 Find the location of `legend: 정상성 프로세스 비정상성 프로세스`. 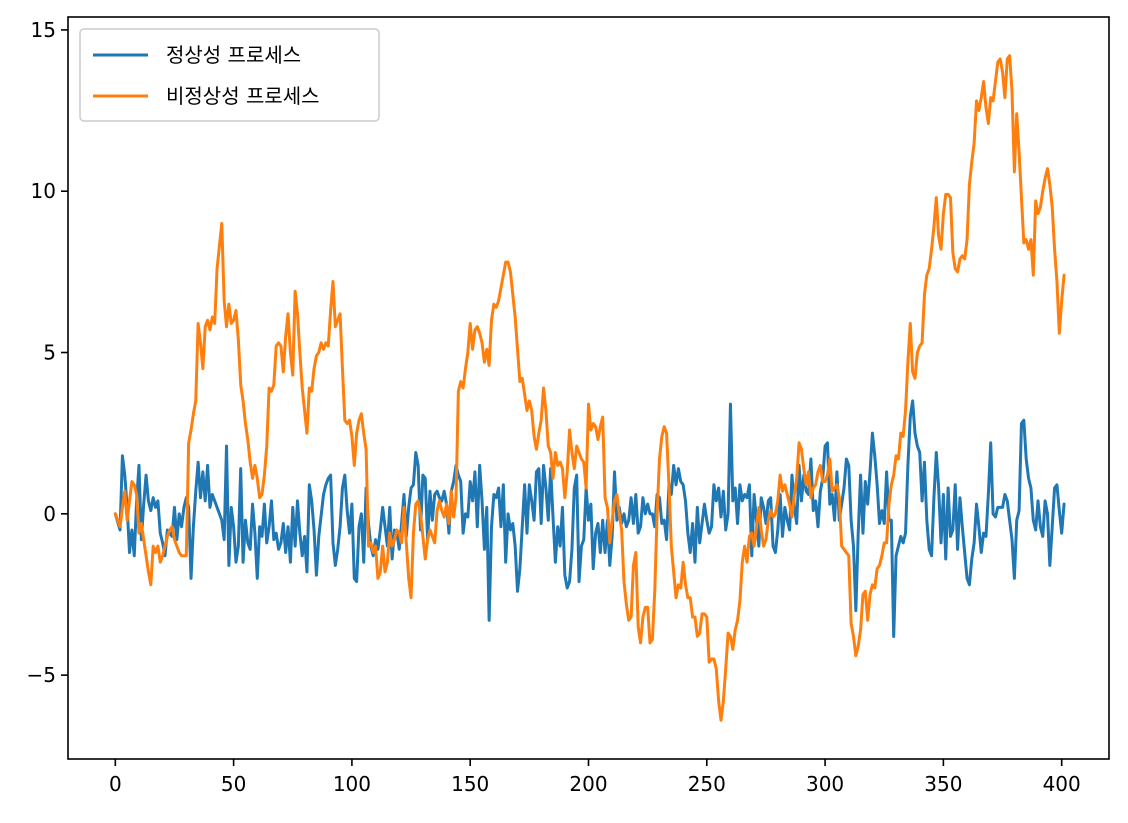

legend: 정상성 프로세스 비정상성 프로세스 is located at coordinates (229, 75).